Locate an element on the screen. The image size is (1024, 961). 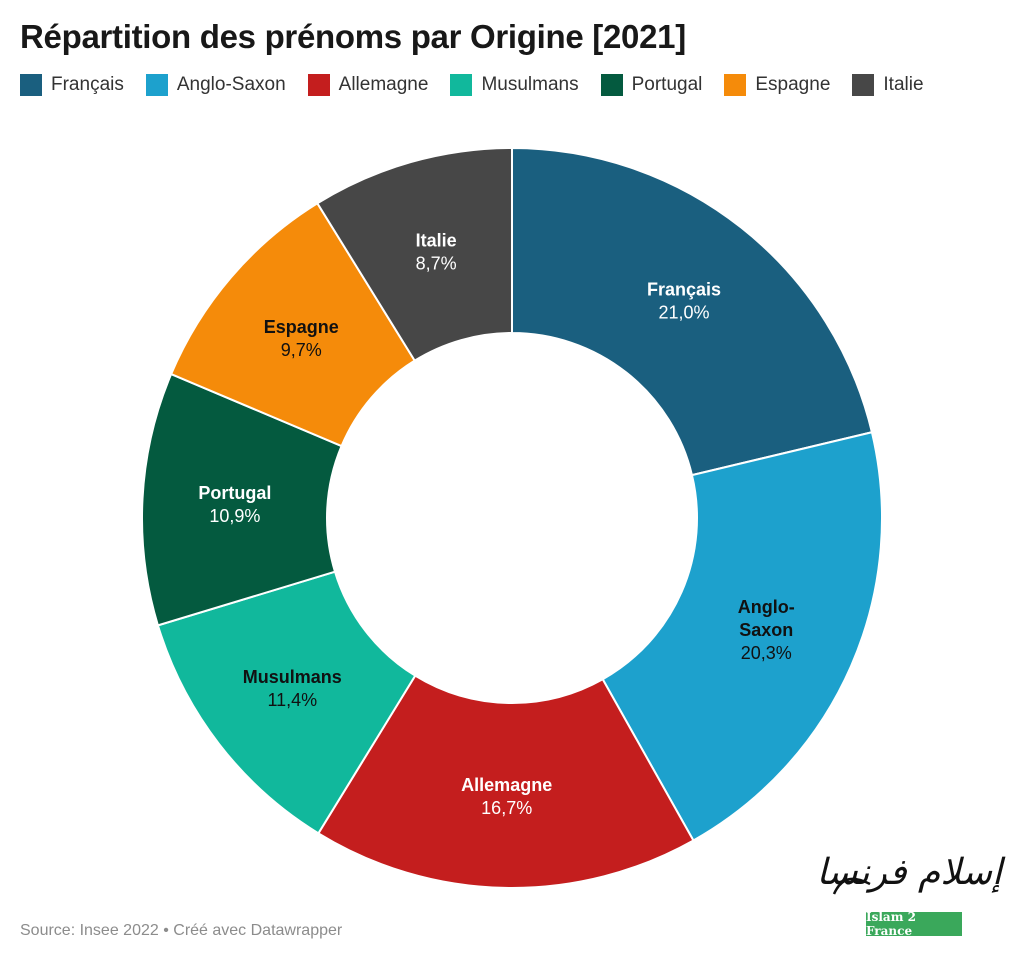
slice-value-label: 8,7% is located at coordinates (436, 264).